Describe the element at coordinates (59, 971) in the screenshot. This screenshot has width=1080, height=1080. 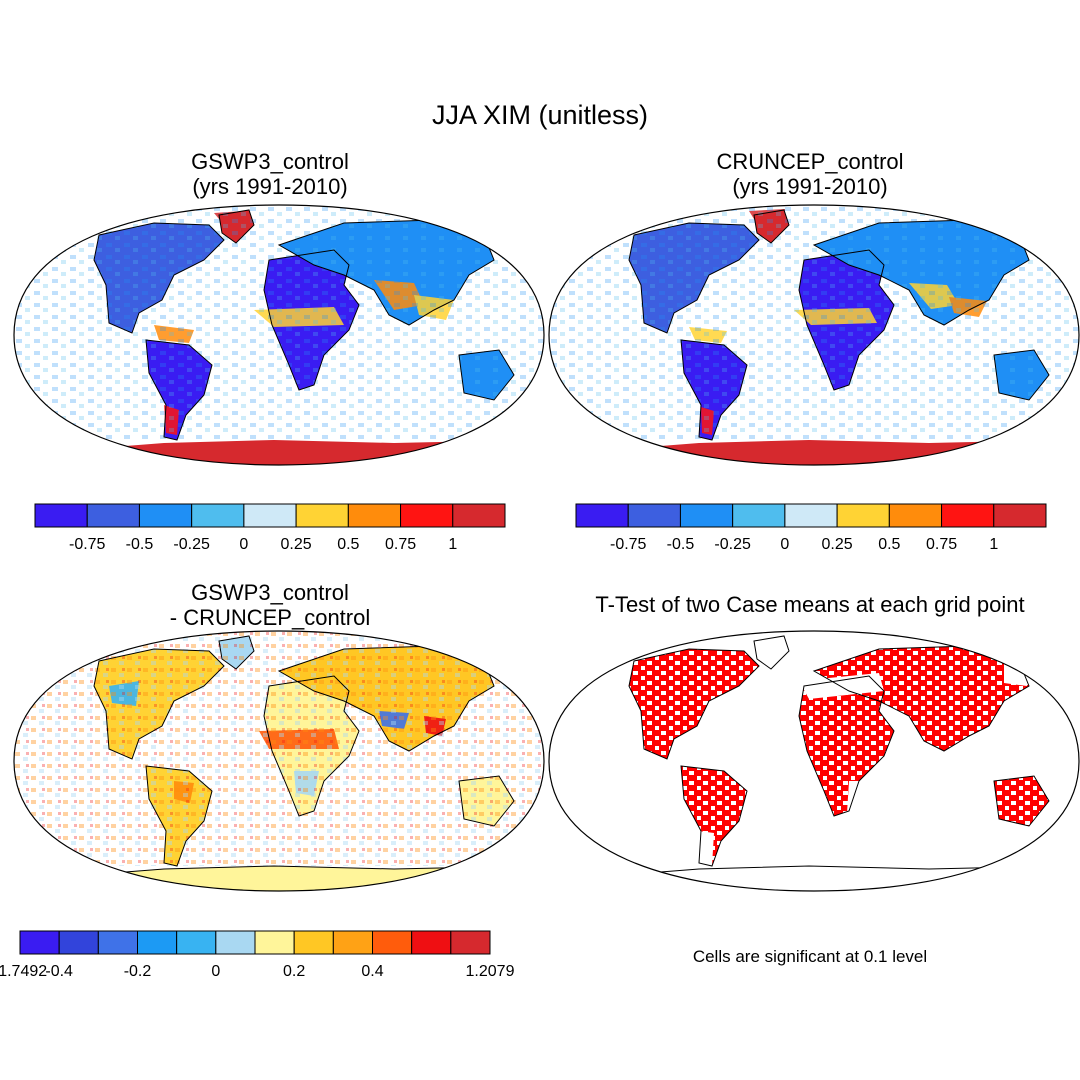
I see `colorbar-tick-label: -0.4` at that location.